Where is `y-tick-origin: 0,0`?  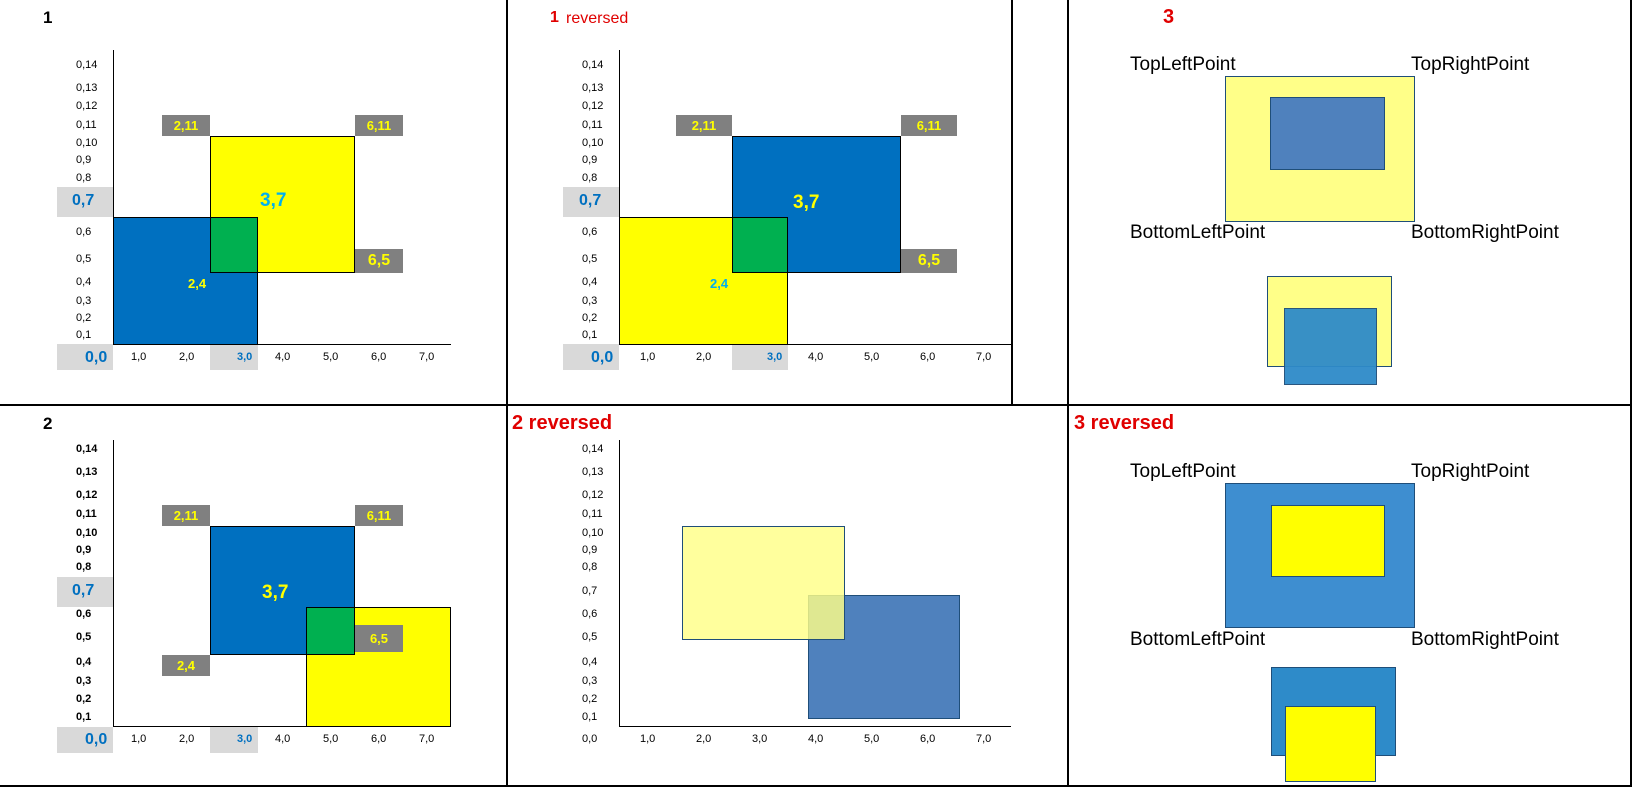 y-tick-origin: 0,0 is located at coordinates (590, 739).